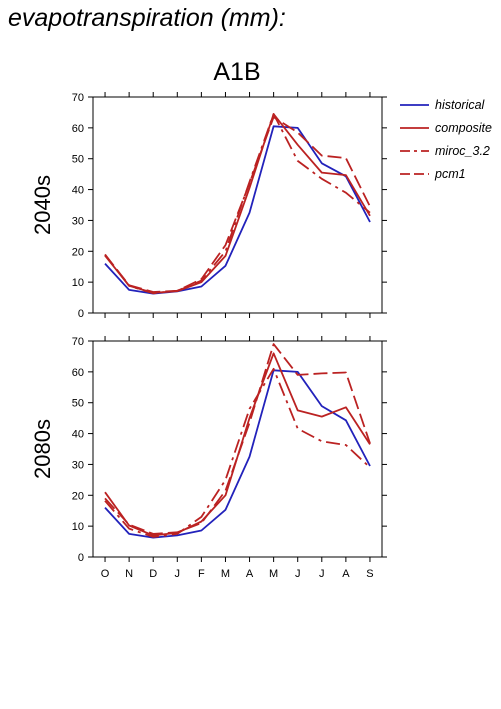 Image resolution: width=501 pixels, height=709 pixels. I want to click on legend-label: composite, so click(463, 128).